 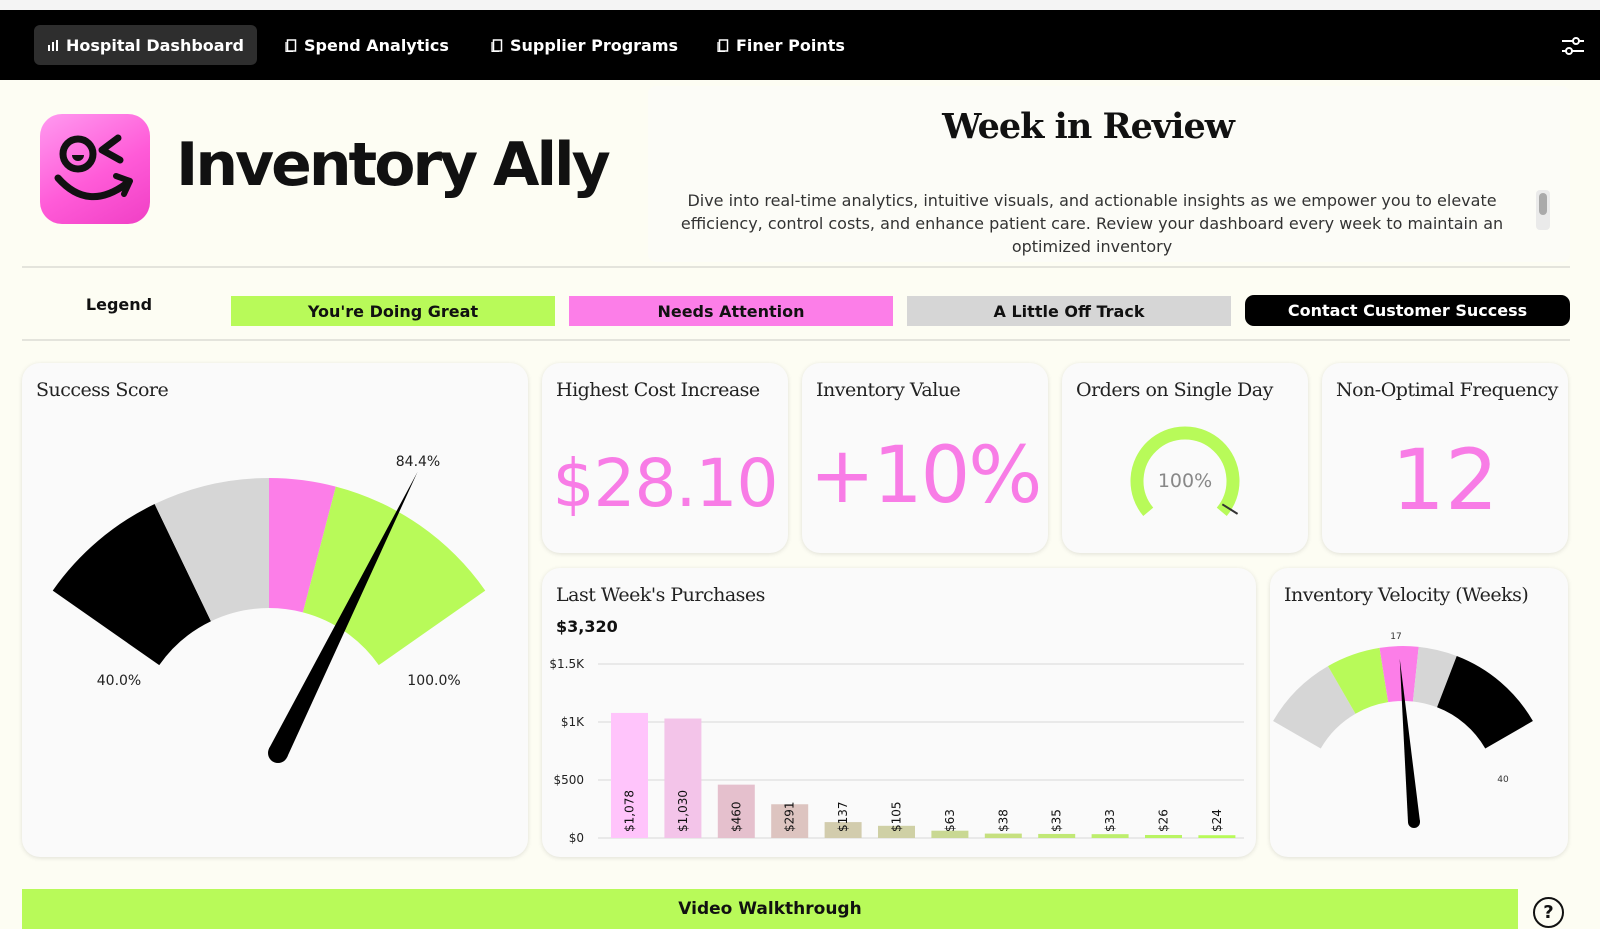 I want to click on bar-value-label: $24, so click(x=1217, y=820).